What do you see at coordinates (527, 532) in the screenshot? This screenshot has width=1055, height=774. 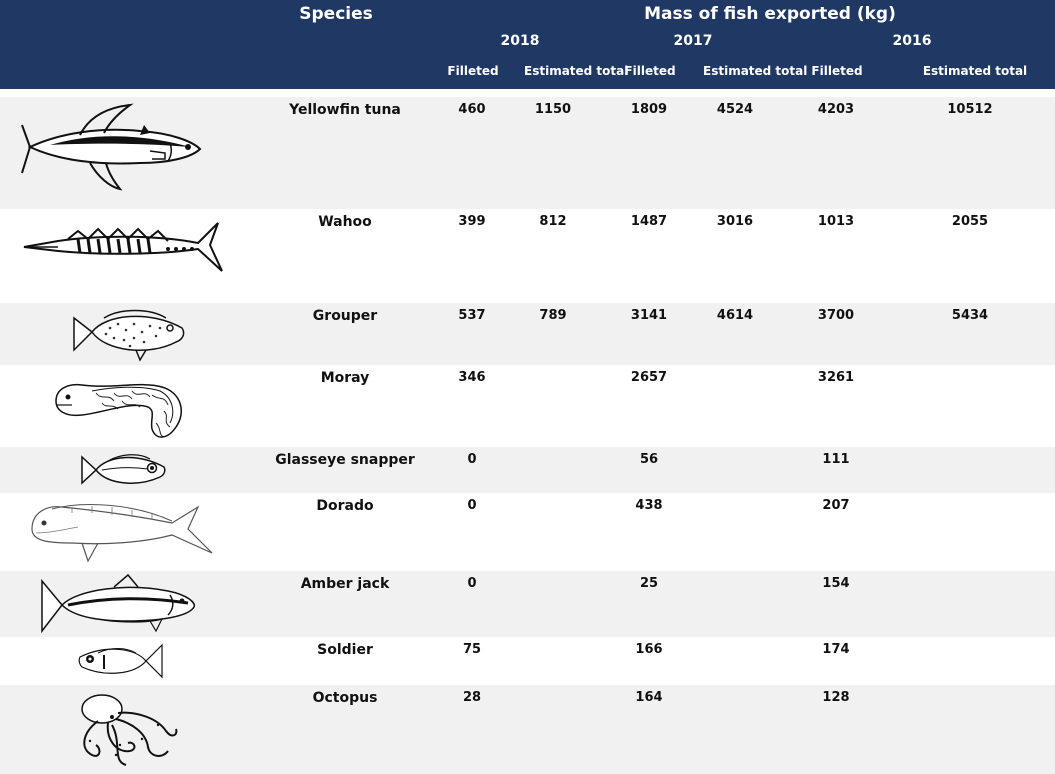 I see `table-row: Dorado 0 438 207` at bounding box center [527, 532].